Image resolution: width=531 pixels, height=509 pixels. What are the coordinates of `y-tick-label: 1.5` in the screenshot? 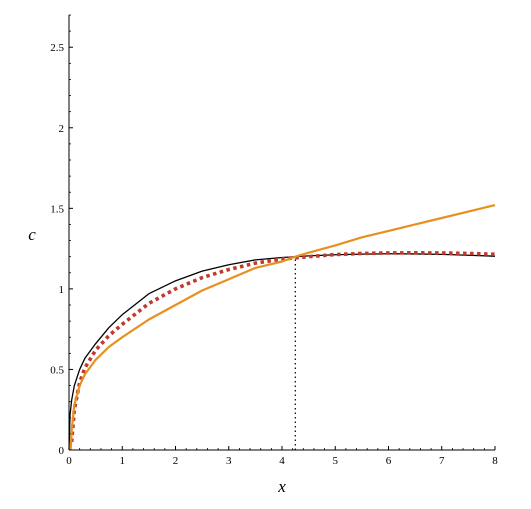 It's located at (57, 209).